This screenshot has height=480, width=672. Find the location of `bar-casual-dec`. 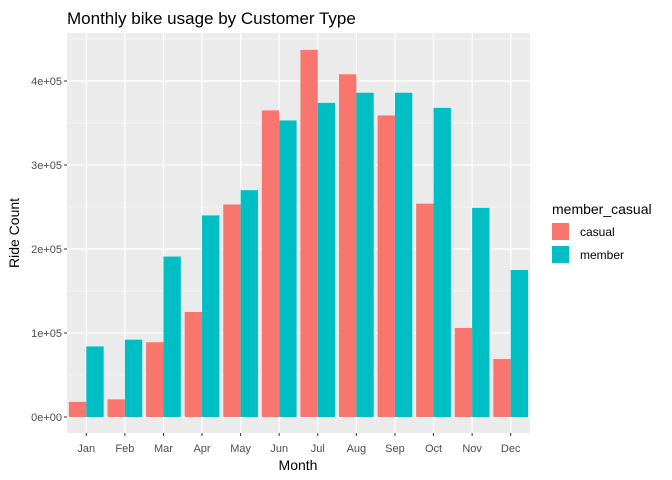

bar-casual-dec is located at coordinates (502, 388).